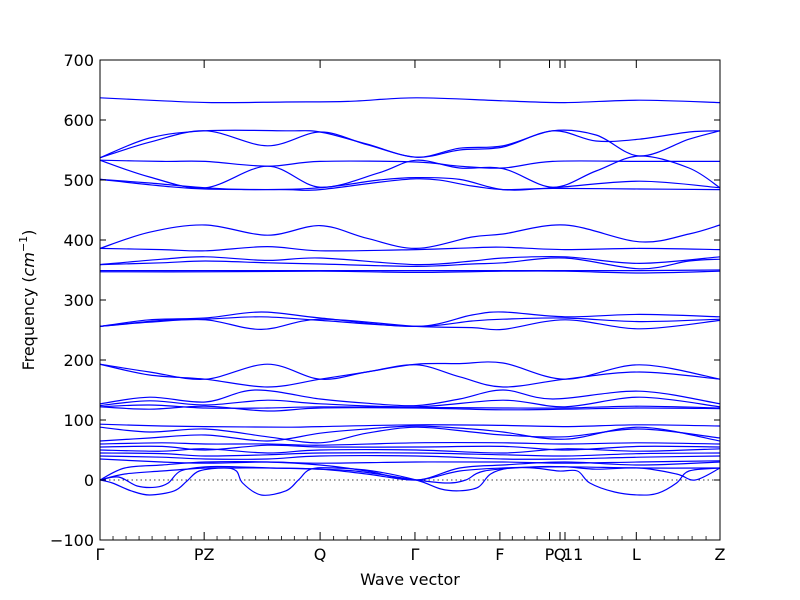  Describe the element at coordinates (573, 554) in the screenshot. I see `x-tick-label-7: 11` at that location.